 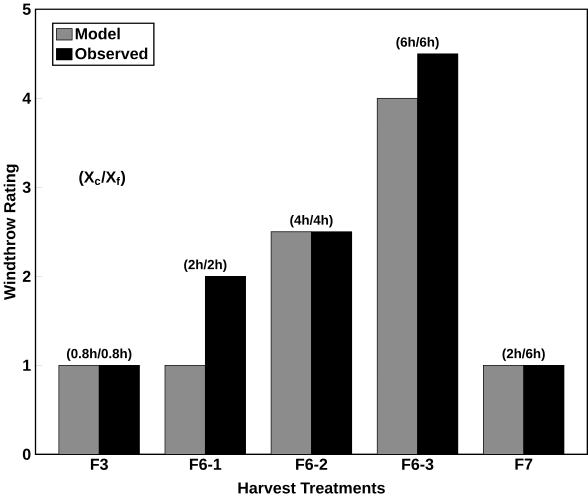 What do you see at coordinates (523, 354) in the screenshot?
I see `annotation: (2h/6h)` at bounding box center [523, 354].